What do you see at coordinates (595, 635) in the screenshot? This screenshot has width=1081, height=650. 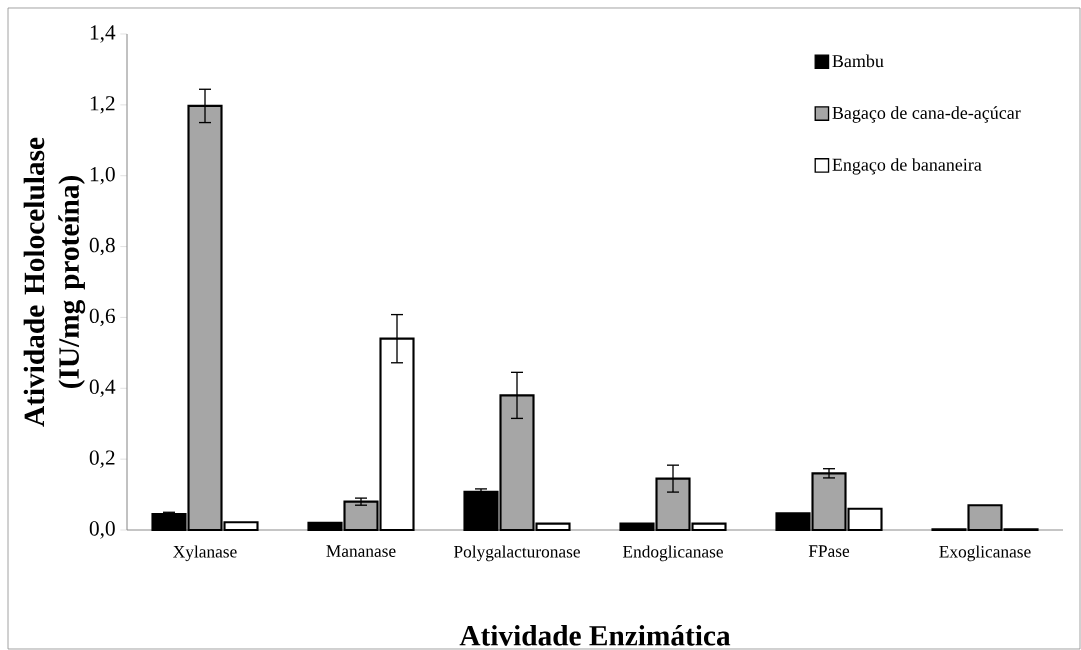 I see `x-axis-title: Atividade Enzimática` at bounding box center [595, 635].